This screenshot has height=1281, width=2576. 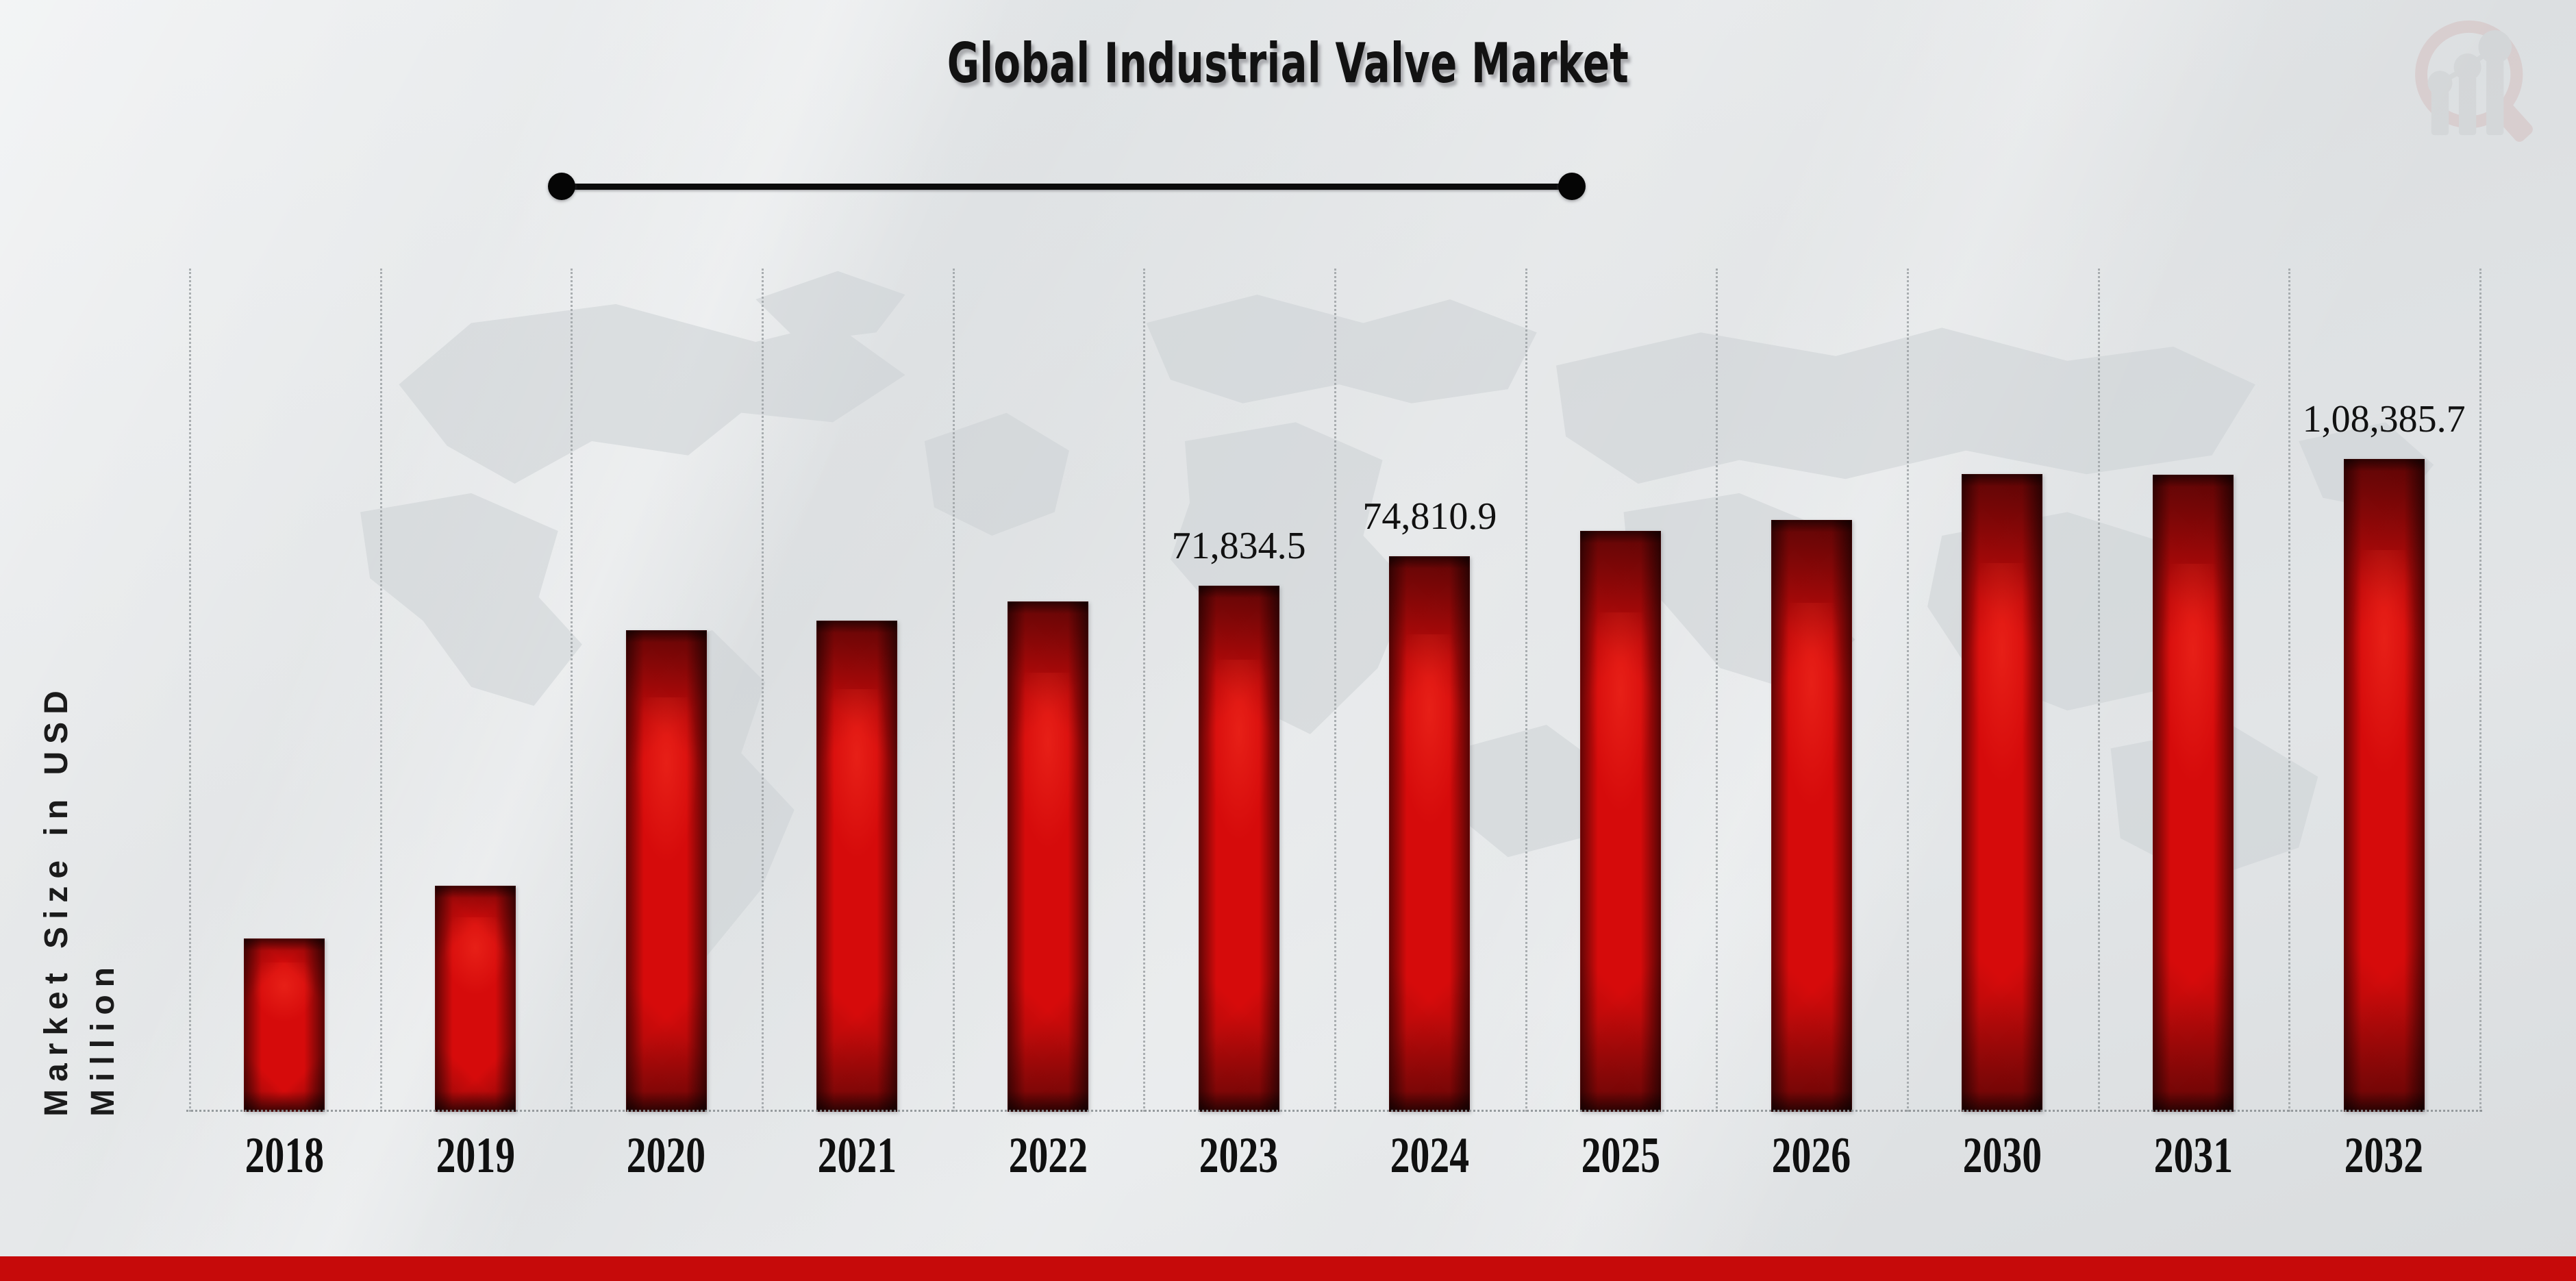 I want to click on bar-2023, so click(x=1238, y=849).